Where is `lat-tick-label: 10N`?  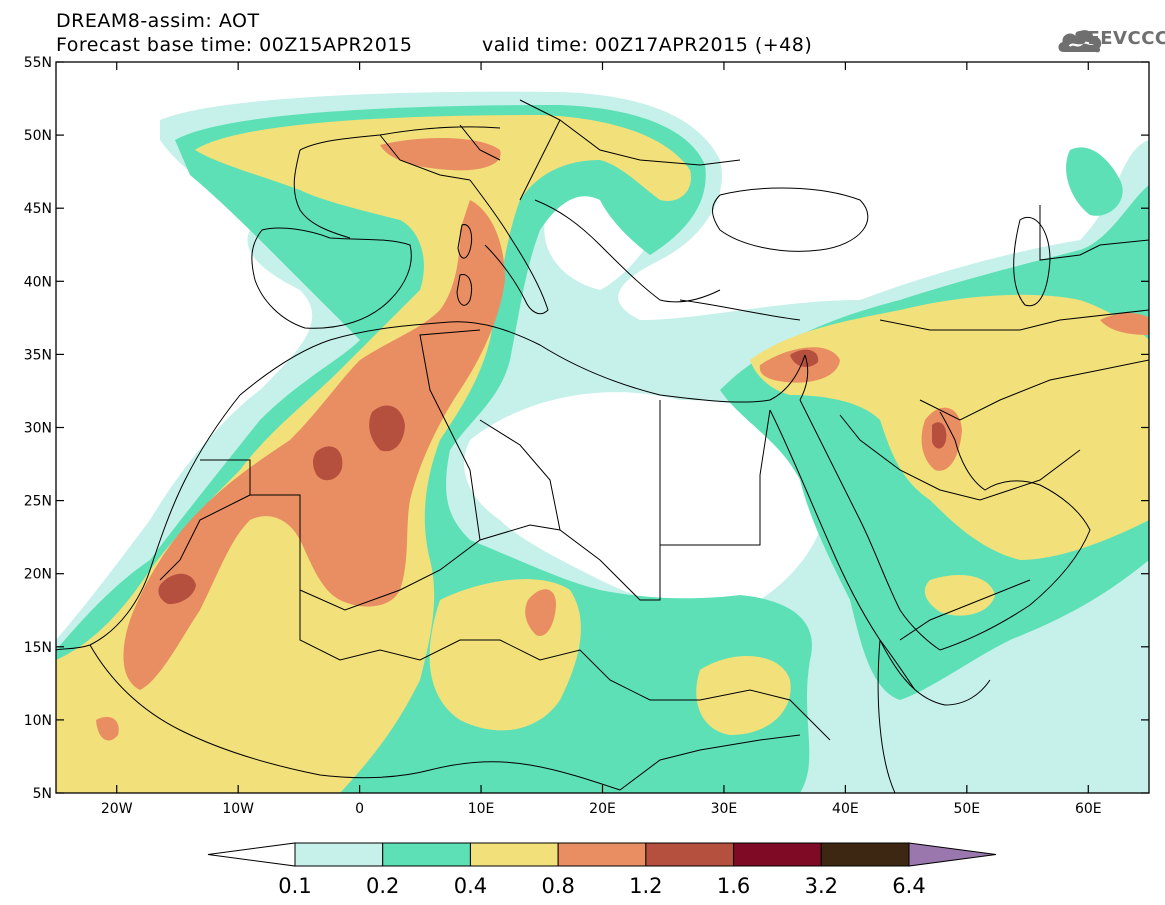 lat-tick-label: 10N is located at coordinates (38, 721).